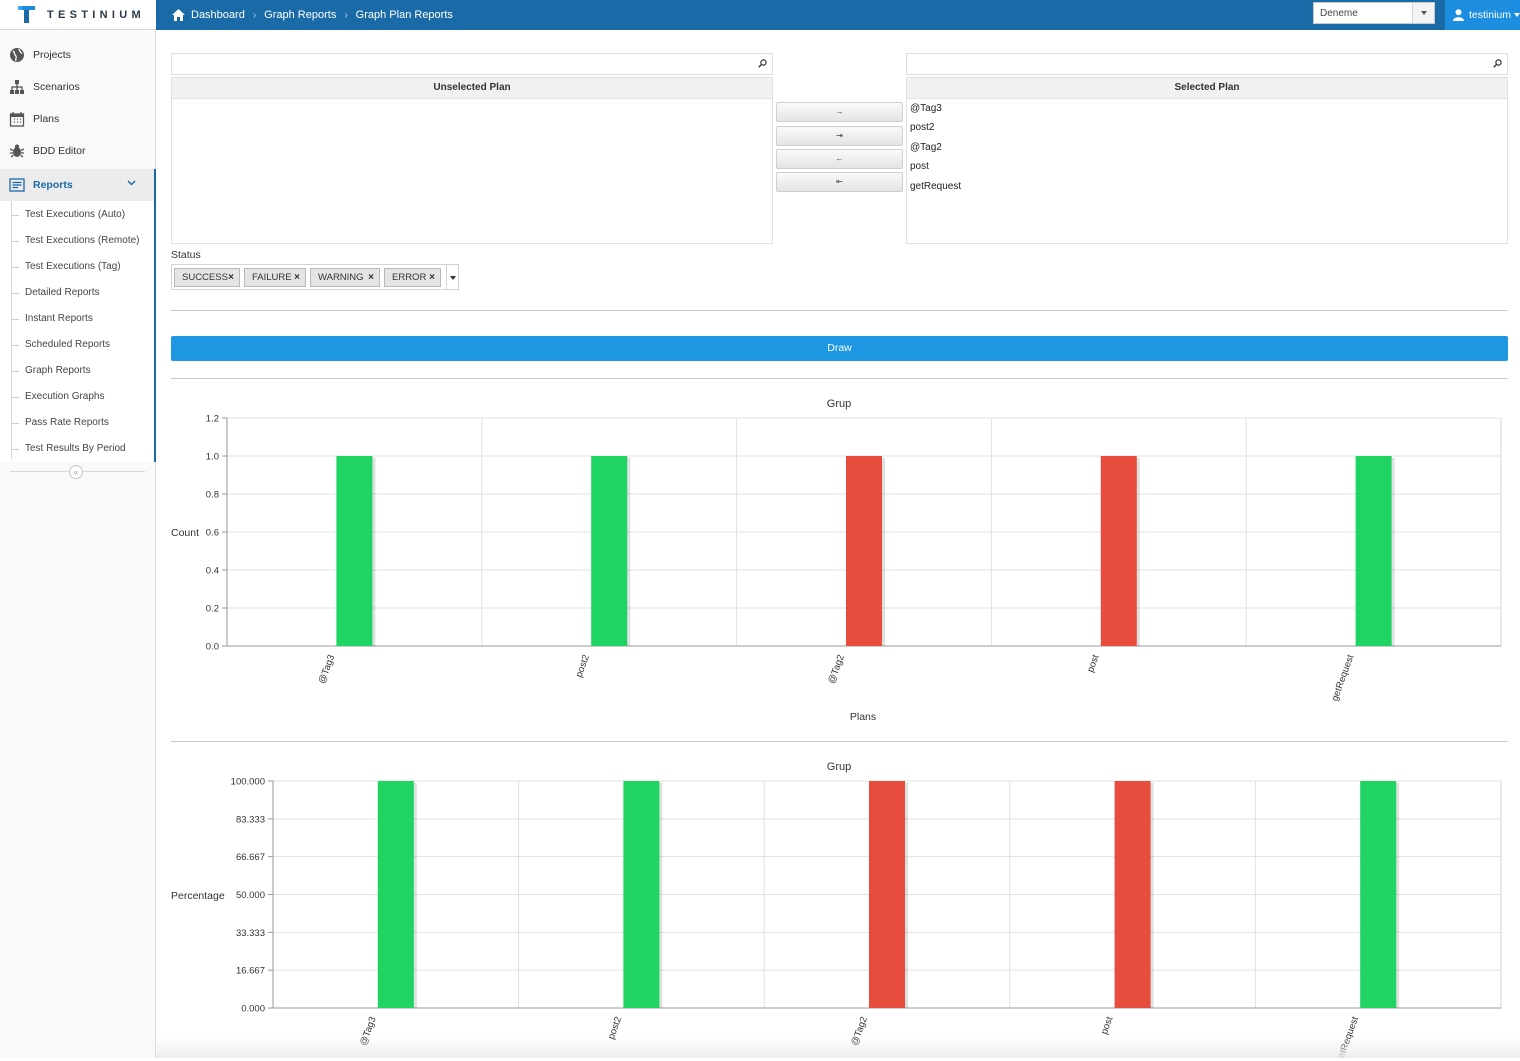  I want to click on logo: TESTINIUM, so click(78, 15).